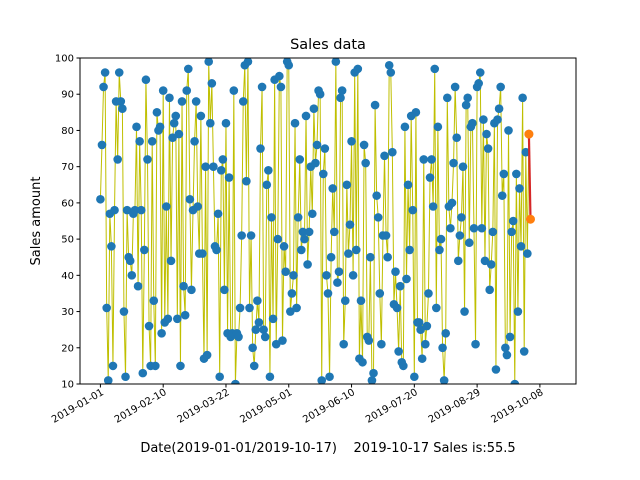 Image resolution: width=640 pixels, height=480 pixels. I want to click on y-tick-label: 80, so click(67, 131).